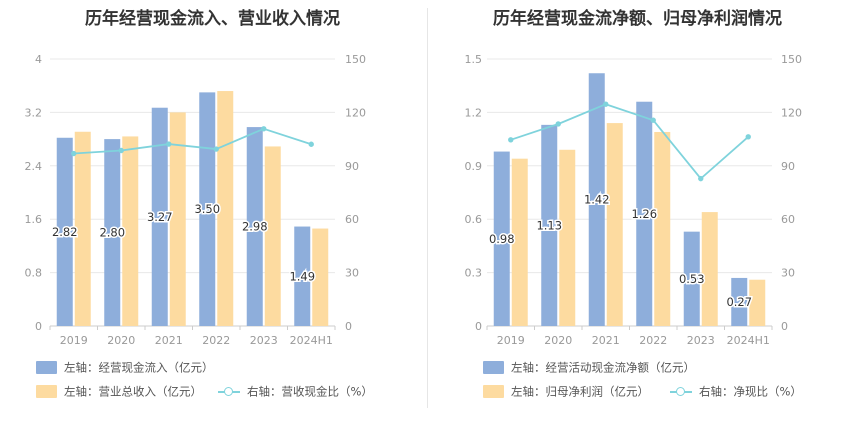 Image resolution: width=850 pixels, height=437 pixels. What do you see at coordinates (637, 19) in the screenshot?
I see `chart-title: 历年经营现金流净额、归母净利润情况` at bounding box center [637, 19].